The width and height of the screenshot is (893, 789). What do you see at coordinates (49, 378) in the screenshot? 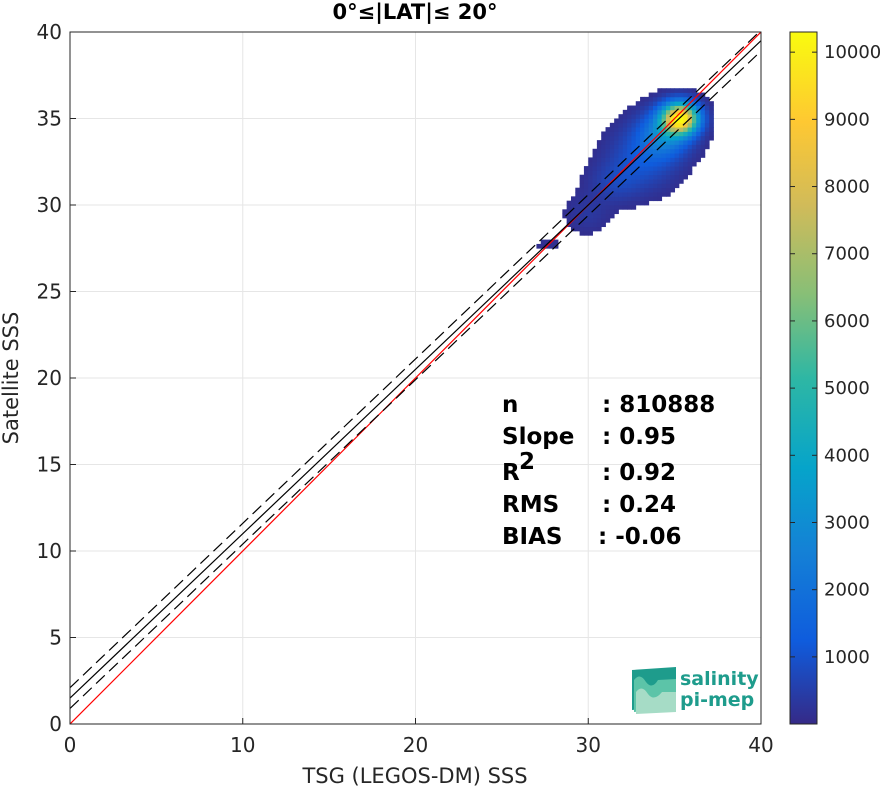
I see `y-tick-label: 20` at bounding box center [49, 378].